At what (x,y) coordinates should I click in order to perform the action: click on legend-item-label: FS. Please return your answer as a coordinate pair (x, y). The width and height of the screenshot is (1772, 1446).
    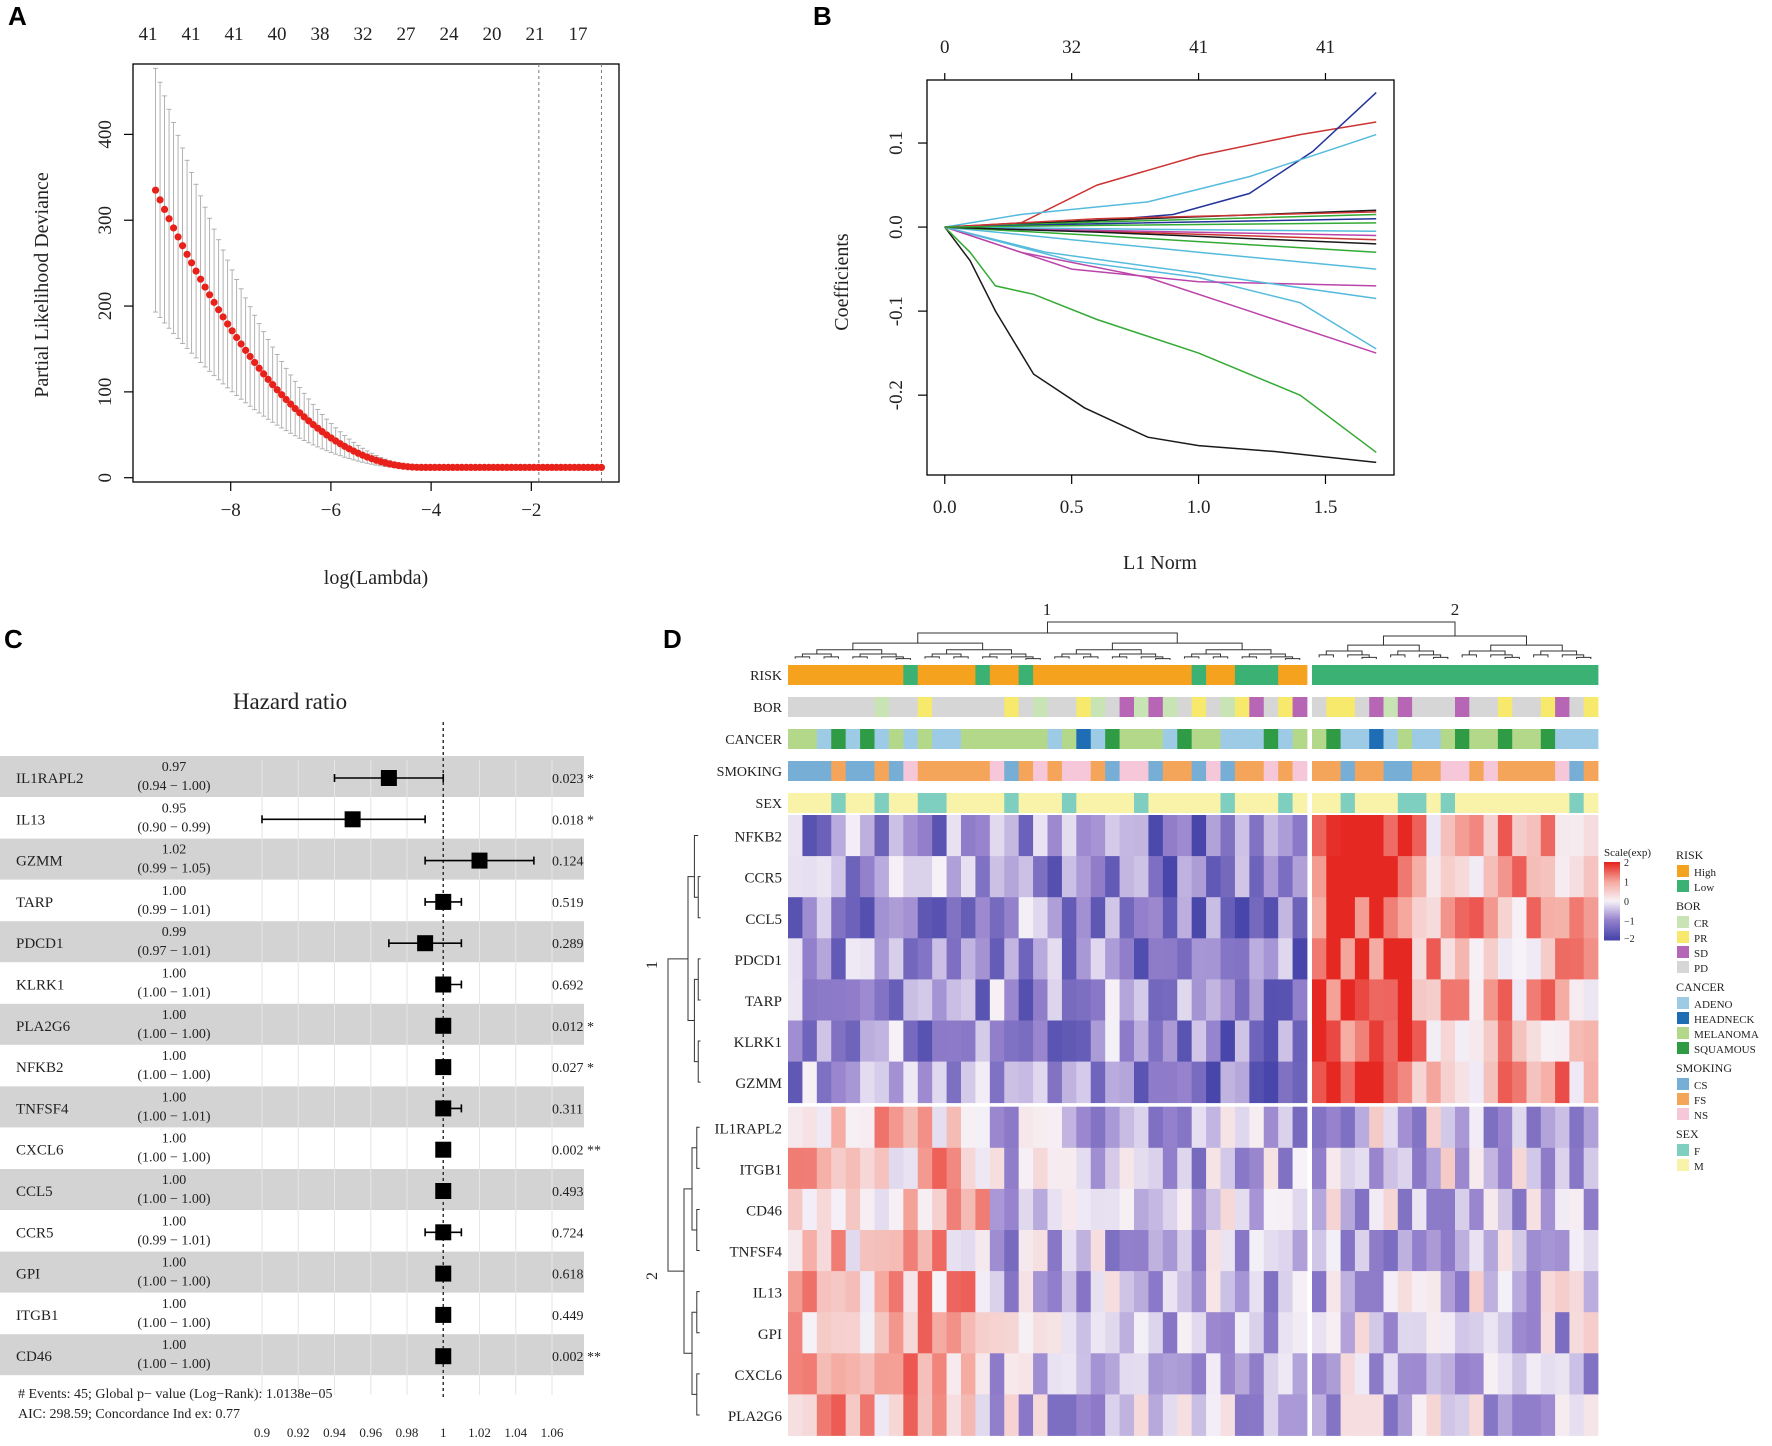
    Looking at the image, I should click on (1700, 1101).